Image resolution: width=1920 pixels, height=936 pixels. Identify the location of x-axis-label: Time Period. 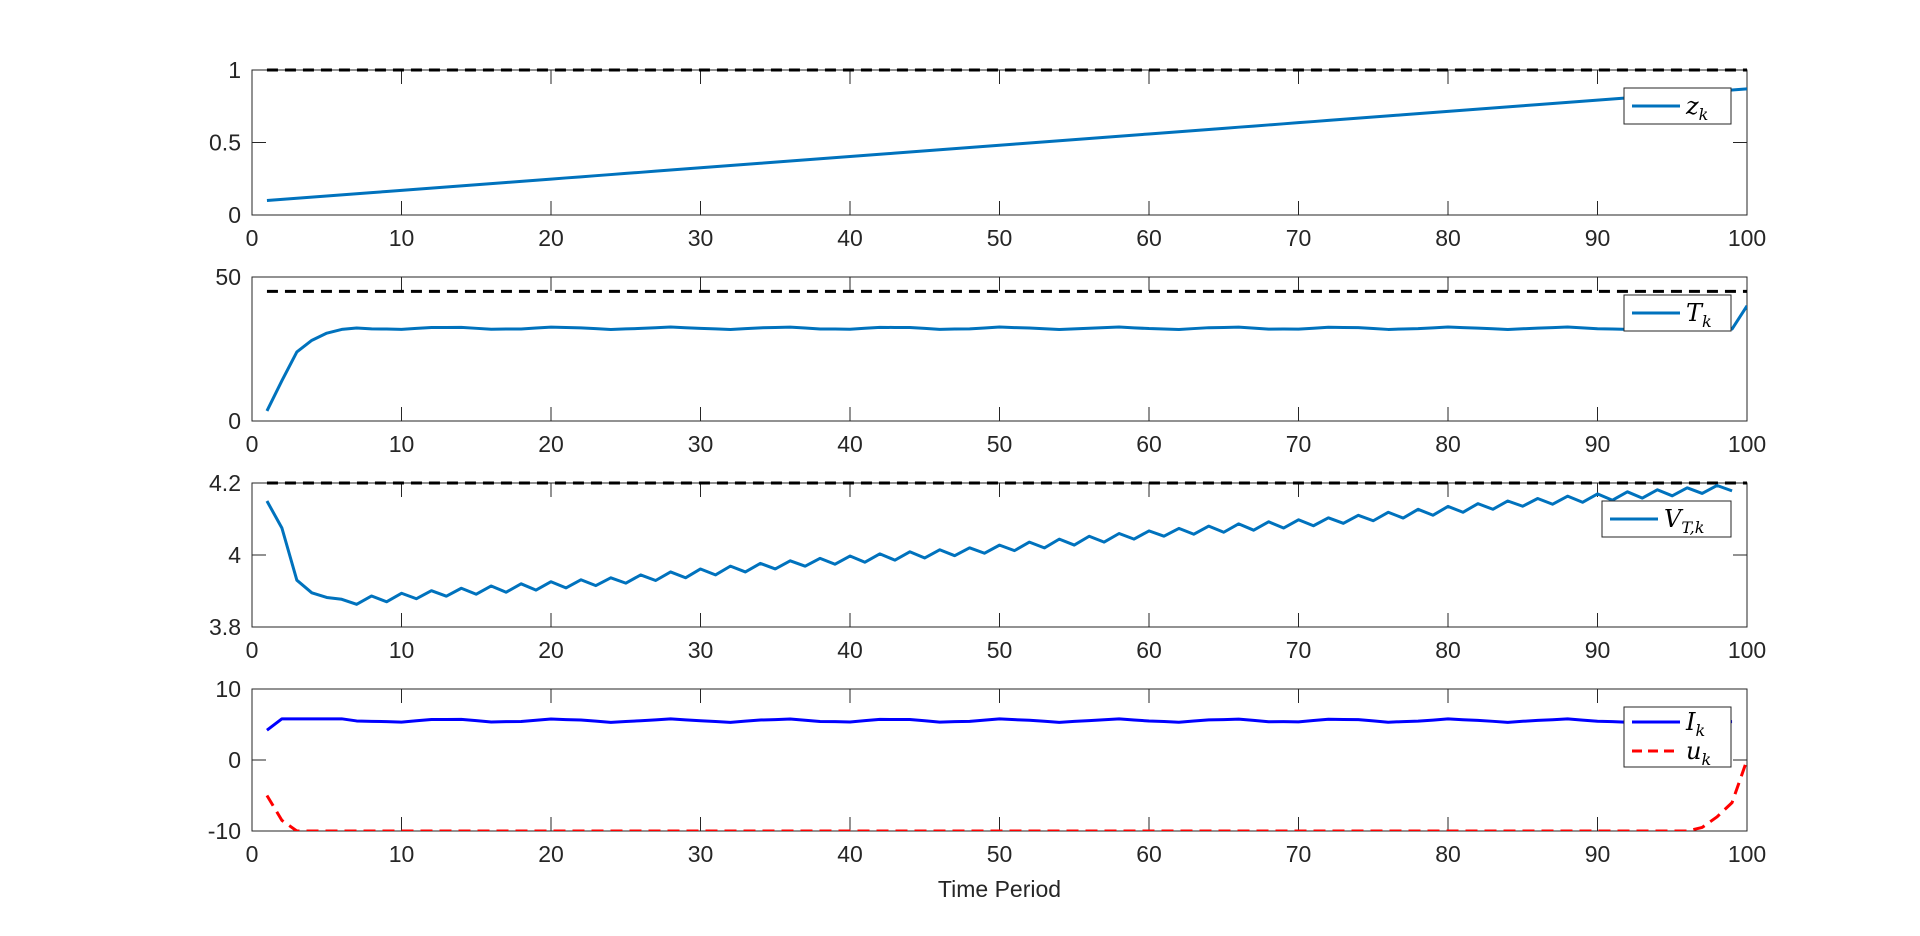
(999, 889).